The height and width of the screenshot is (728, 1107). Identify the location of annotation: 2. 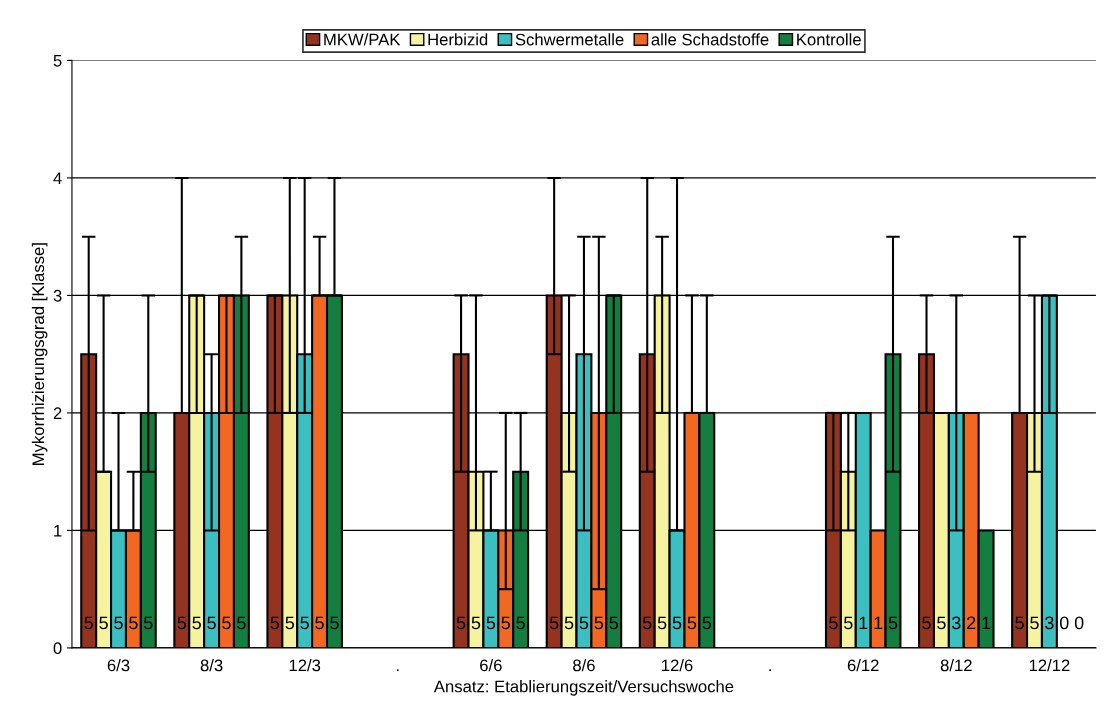
(971, 623).